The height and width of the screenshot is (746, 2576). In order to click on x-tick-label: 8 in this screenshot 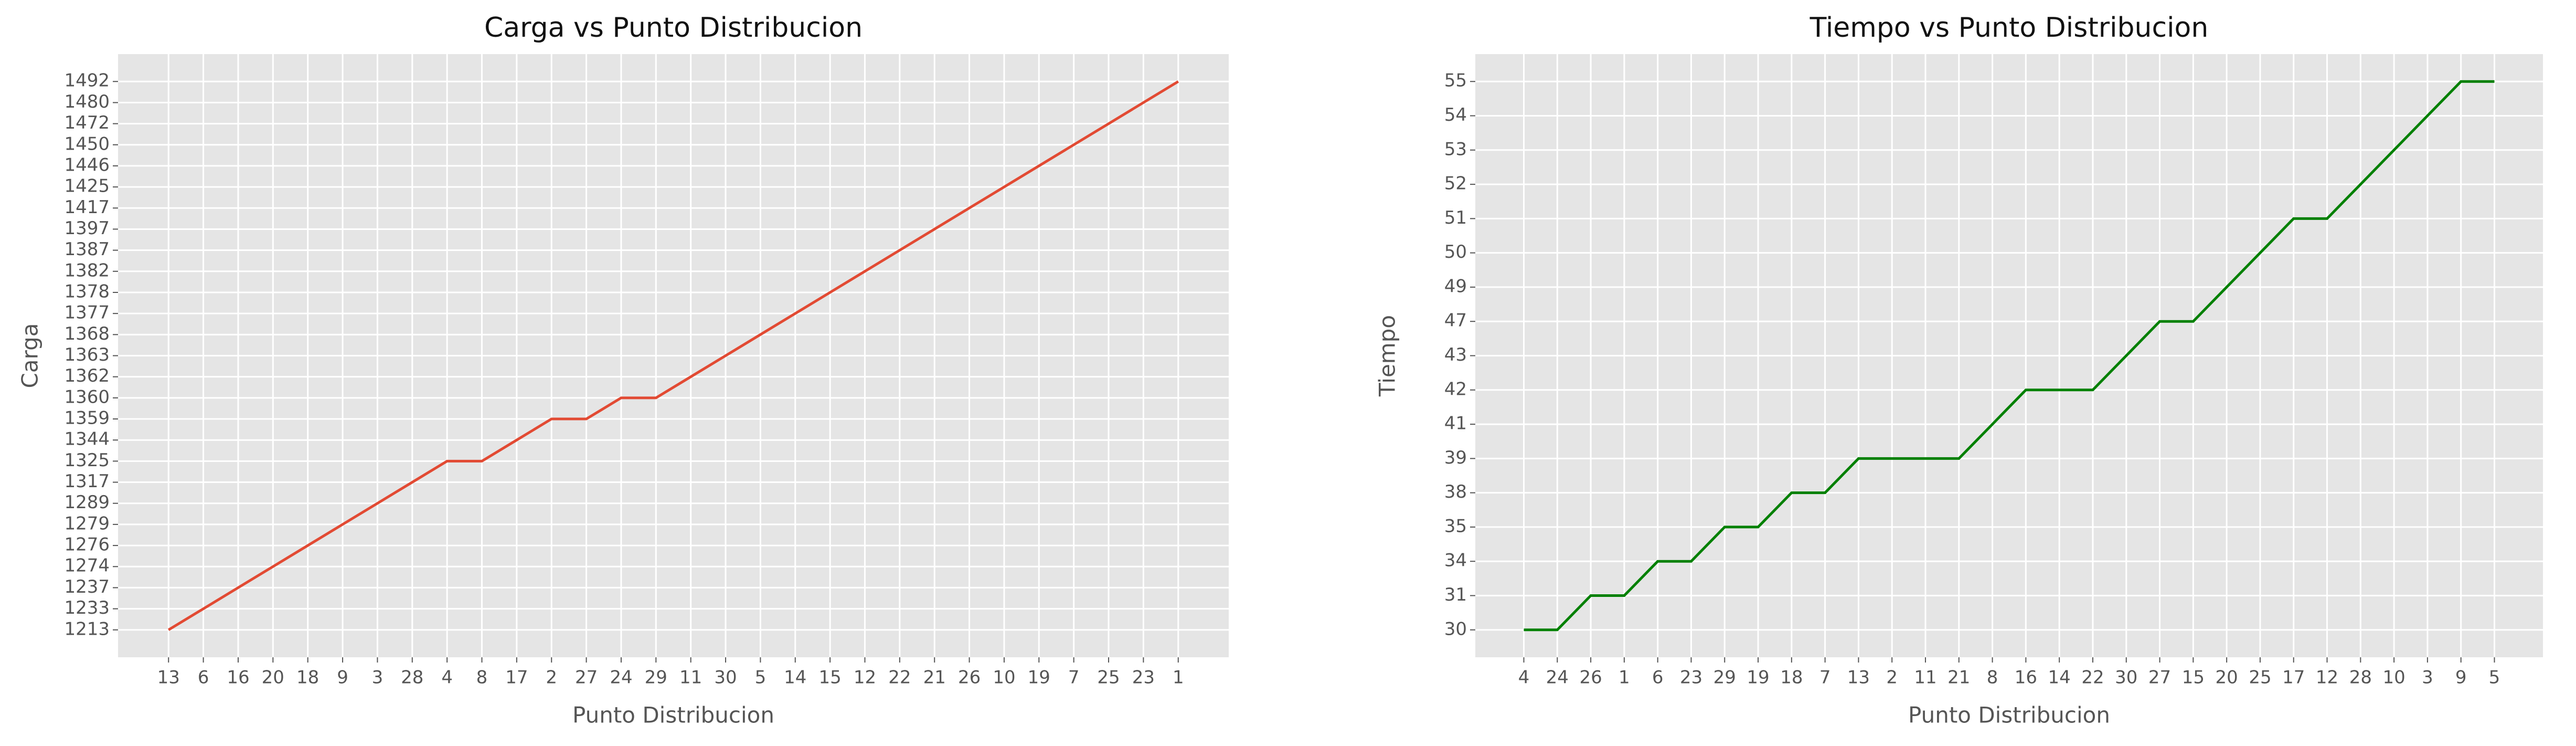, I will do `click(482, 677)`.